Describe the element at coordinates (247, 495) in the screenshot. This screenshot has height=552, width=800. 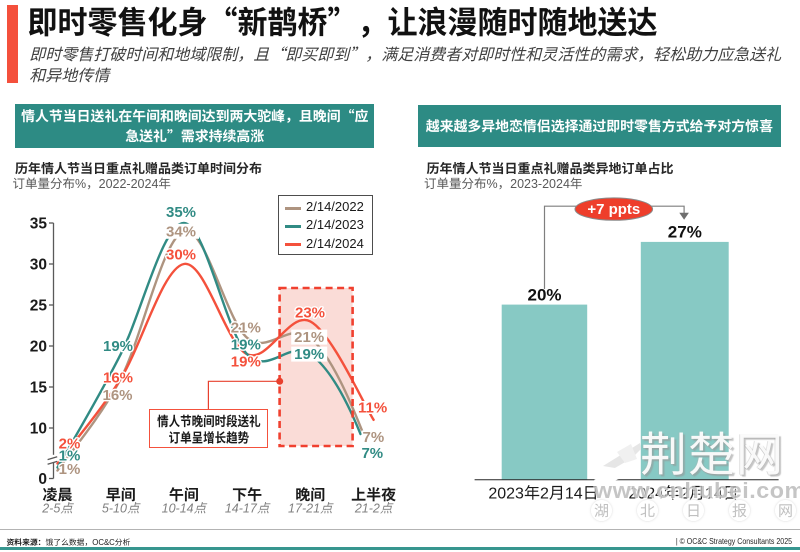
I see `svg-text: 下午` at that location.